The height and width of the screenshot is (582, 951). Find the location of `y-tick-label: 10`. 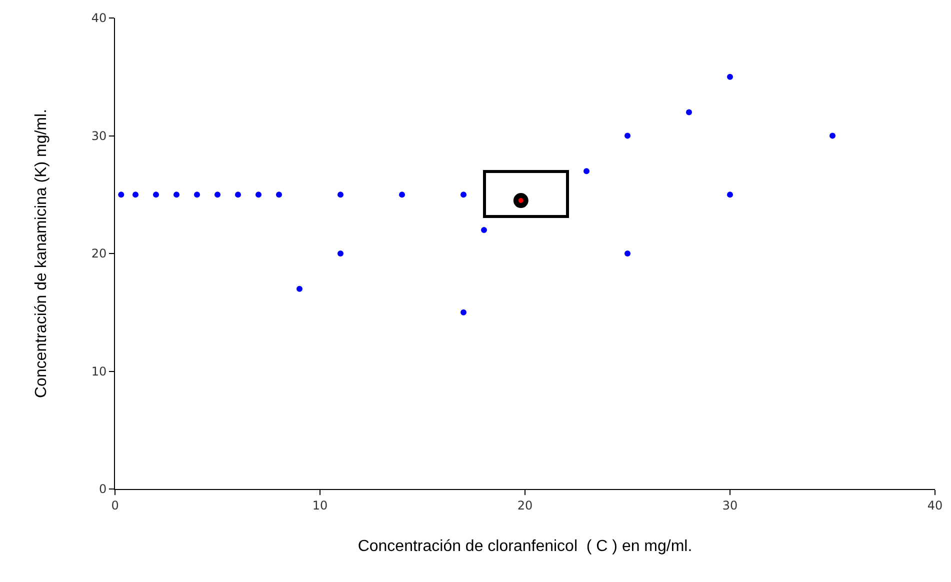

y-tick-label: 10 is located at coordinates (99, 371).